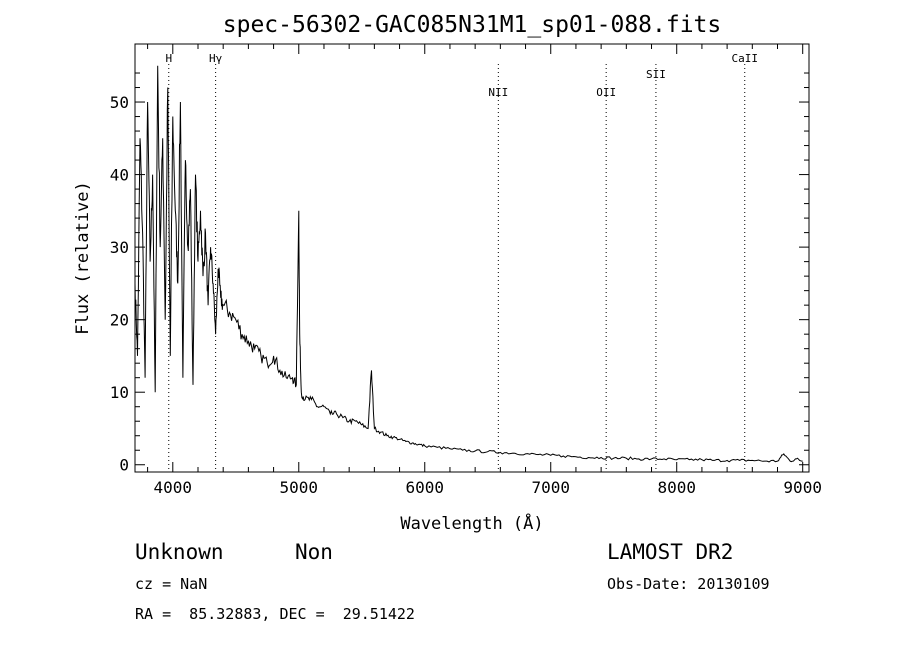 This screenshot has width=900, height=650. What do you see at coordinates (676, 487) in the screenshot?
I see `x-tick-label-4: 8000` at bounding box center [676, 487].